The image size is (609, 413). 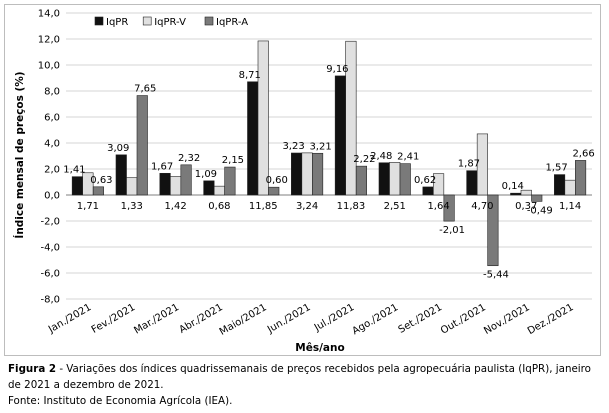 What do you see at coordinates (381, 156) in the screenshot?
I see `data-label: 2,48` at bounding box center [381, 156].